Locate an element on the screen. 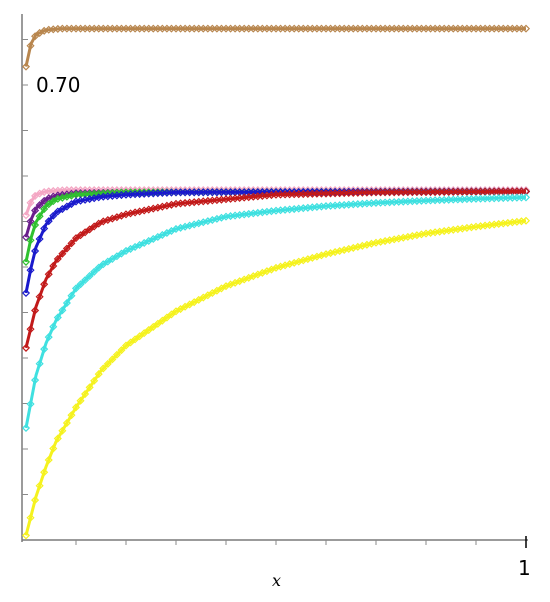  x-tick-label: 1 is located at coordinates (524, 568).